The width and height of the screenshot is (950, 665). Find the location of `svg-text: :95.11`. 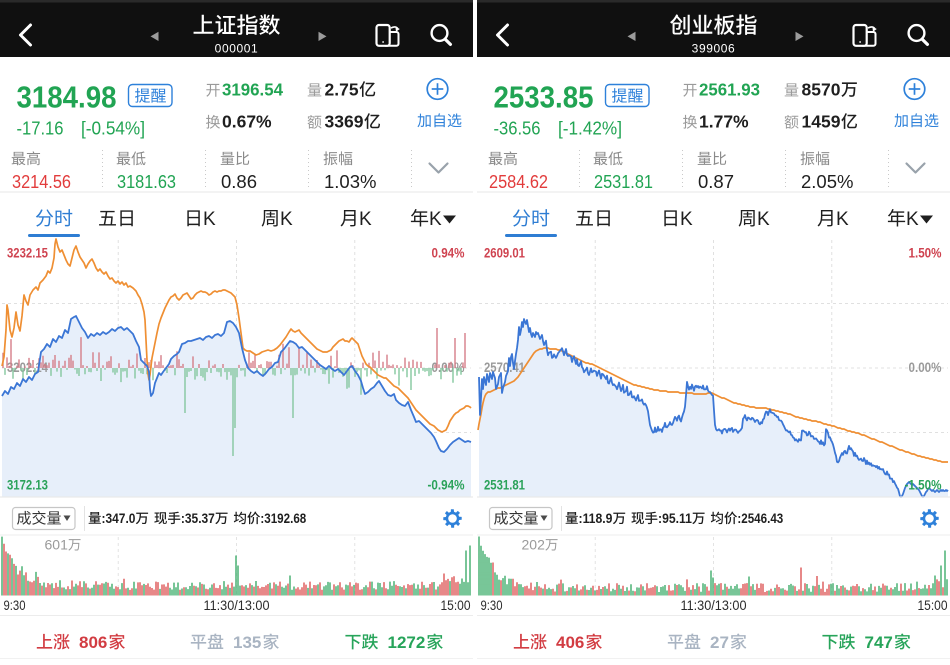

svg-text: :95.11 is located at coordinates (675, 518).